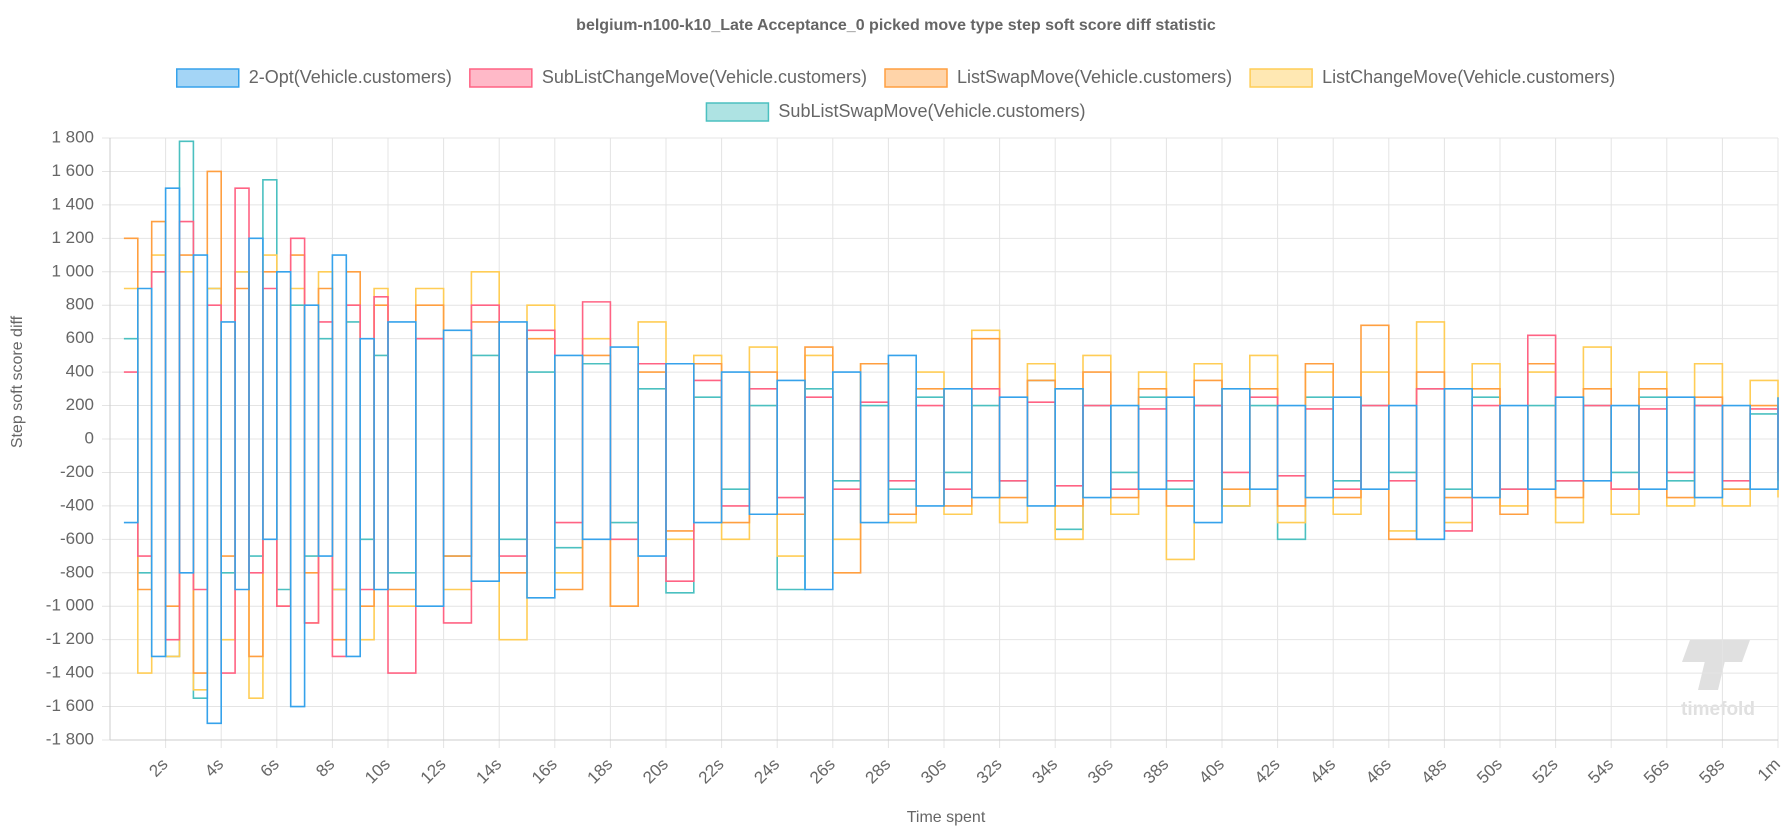 Image resolution: width=1792 pixels, height=832 pixels. What do you see at coordinates (350, 77) in the screenshot?
I see `legend-label: 2-Opt(Vehicle.customers)` at bounding box center [350, 77].